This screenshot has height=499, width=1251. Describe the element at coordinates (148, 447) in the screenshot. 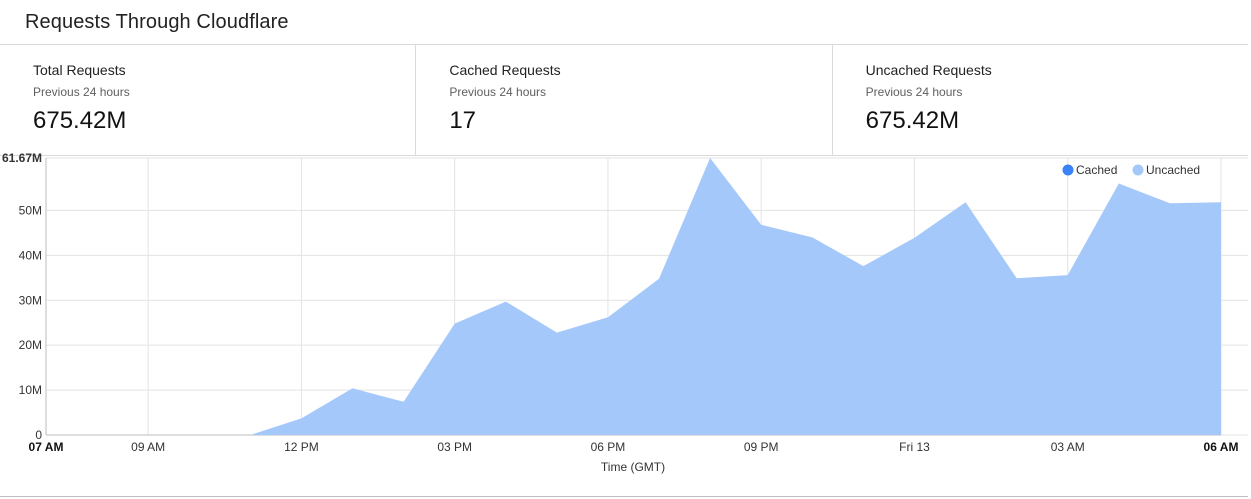

I see `x-tick-label: 09 AM` at that location.